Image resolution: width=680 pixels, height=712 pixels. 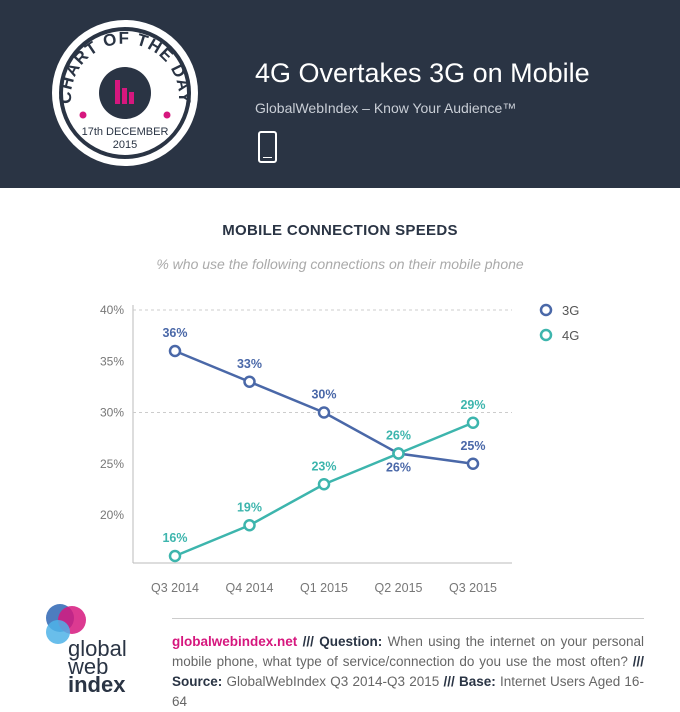 What do you see at coordinates (323, 466) in the screenshot?
I see `data-label-4G: 23%` at bounding box center [323, 466].